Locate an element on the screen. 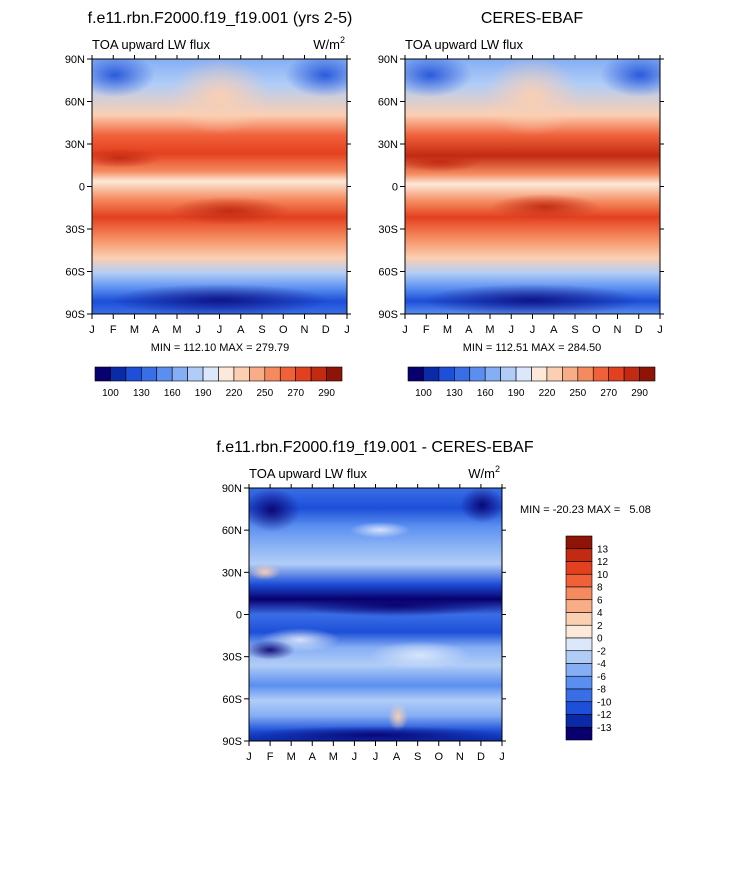 This screenshot has height=869, width=733. colorbar-label: -8 is located at coordinates (601, 690).